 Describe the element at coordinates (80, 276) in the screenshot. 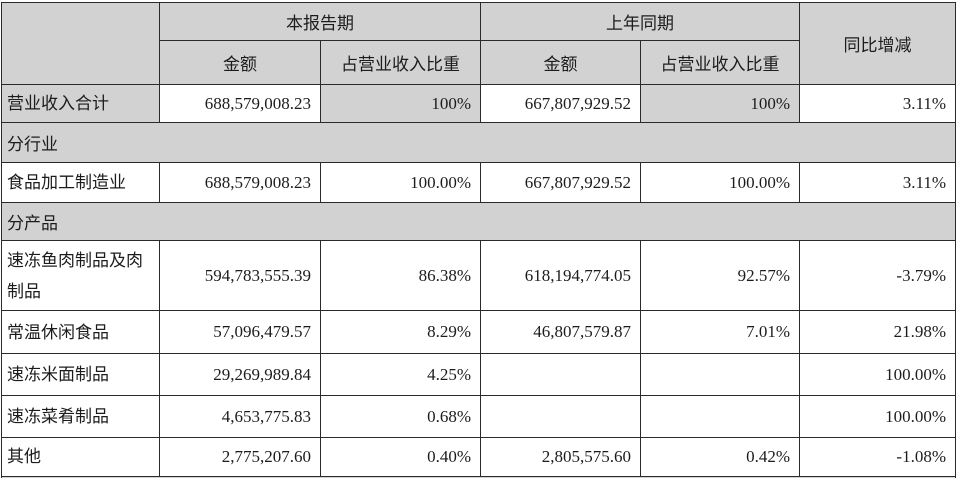

I see `row-label: 速冻鱼肉制品及肉制品` at that location.